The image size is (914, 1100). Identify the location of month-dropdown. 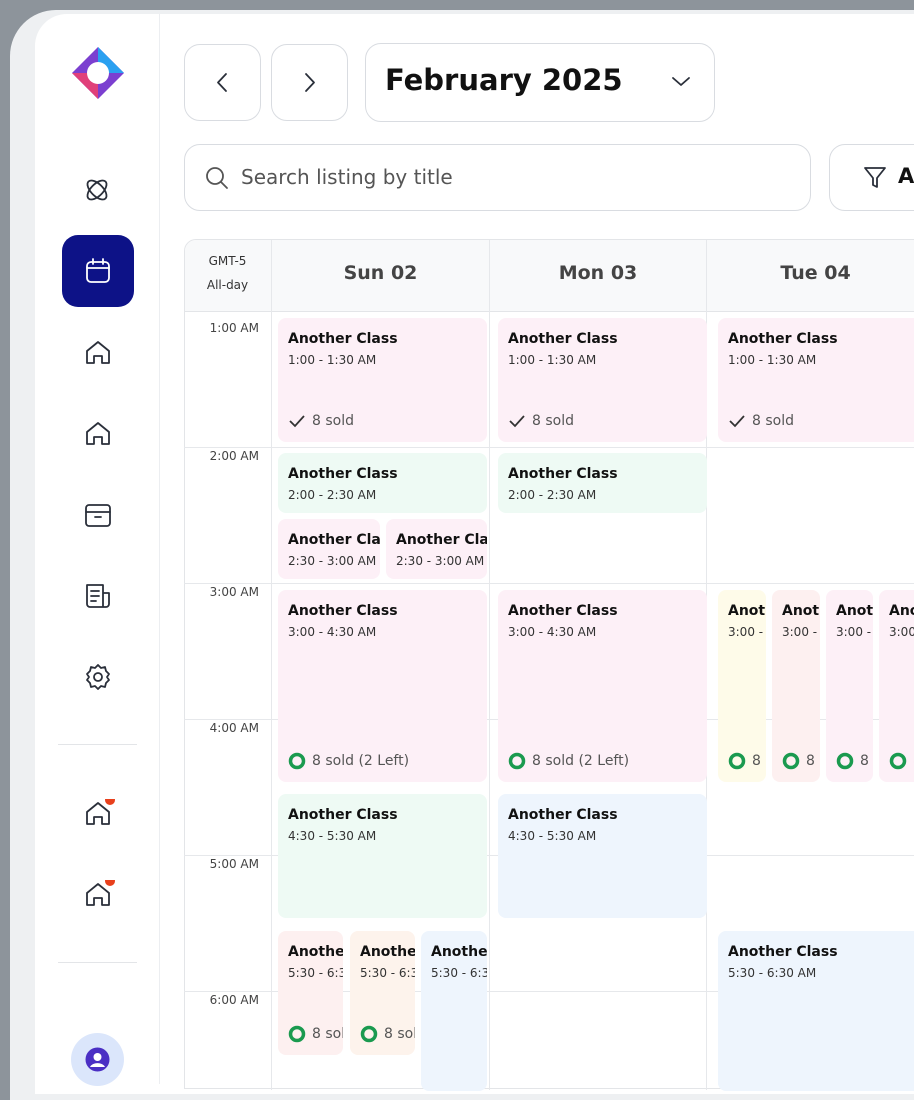
(540, 82).